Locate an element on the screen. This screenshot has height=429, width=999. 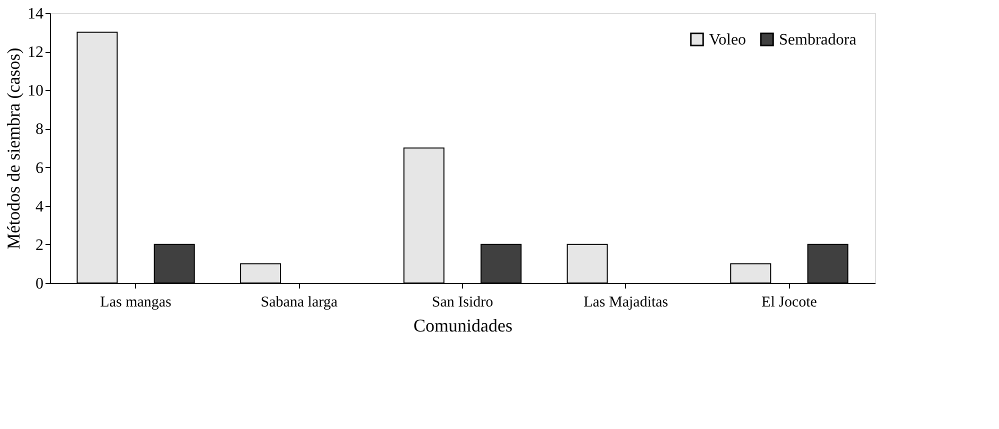
x-tick-label: Sabana larga is located at coordinates (299, 302).